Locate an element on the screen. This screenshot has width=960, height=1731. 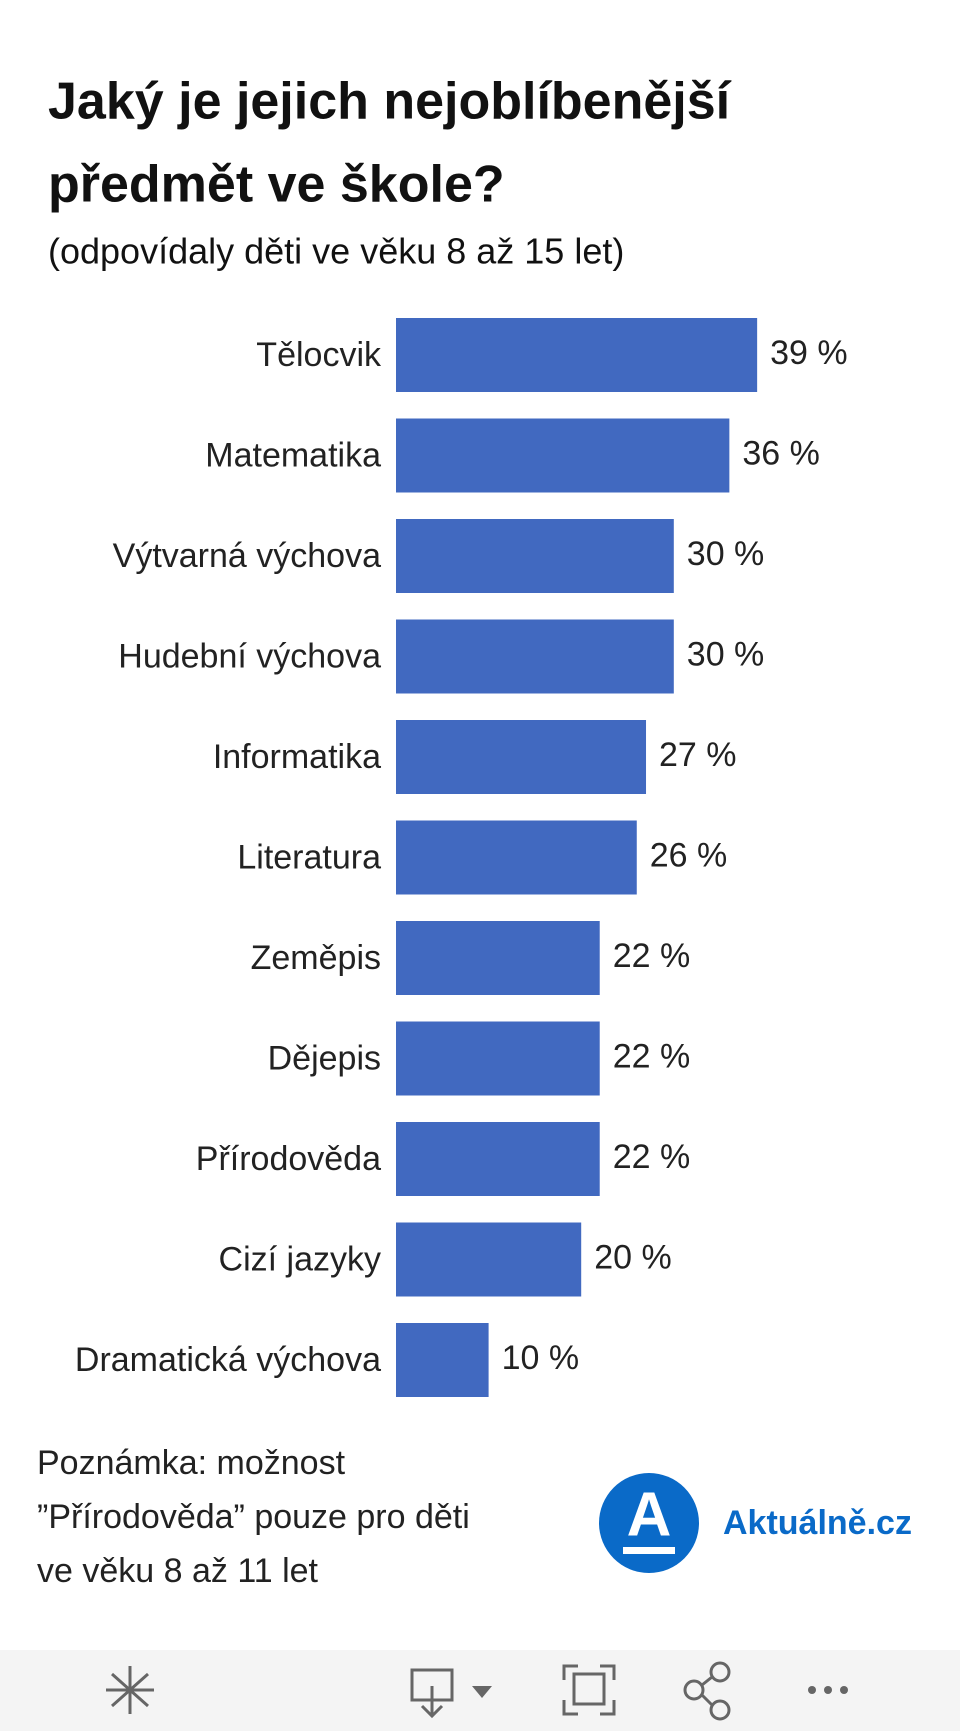
logo-letter: A is located at coordinates (649, 1514).